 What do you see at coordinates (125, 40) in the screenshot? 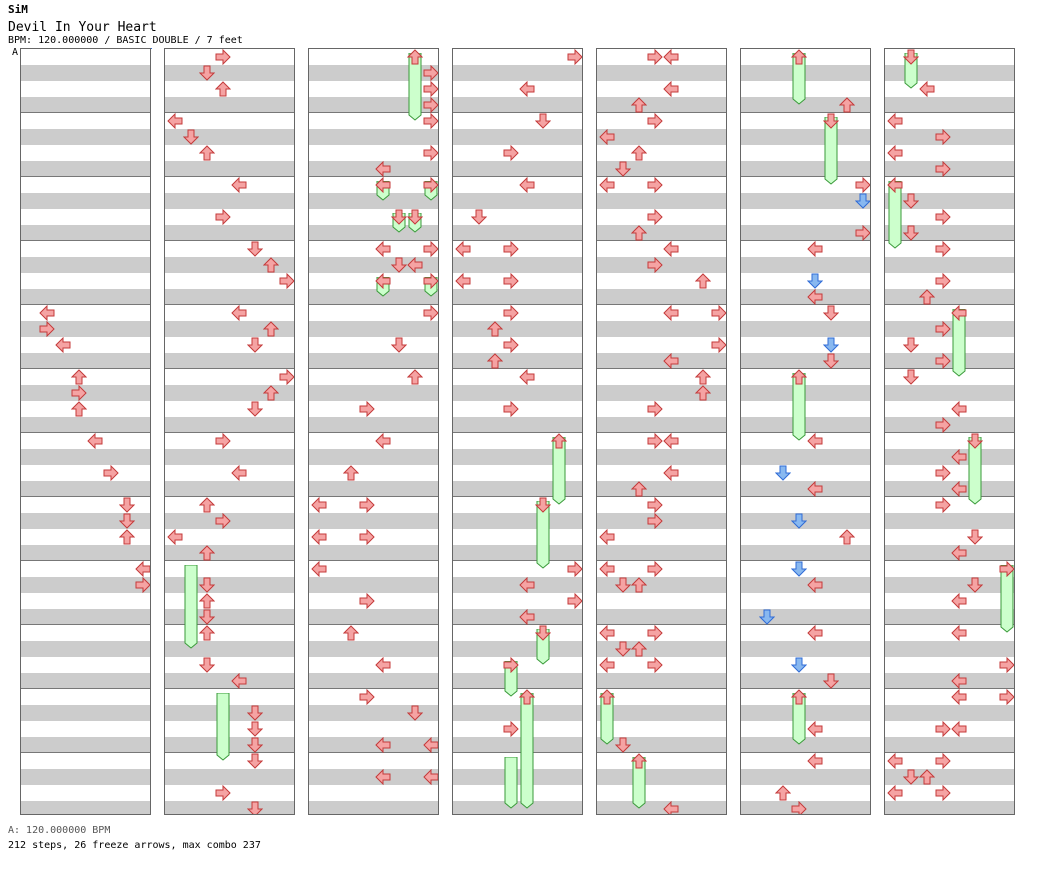
I see `chart-info: BPM: 120.000000 / BASIC DOUBLE / 7 feet` at bounding box center [125, 40].